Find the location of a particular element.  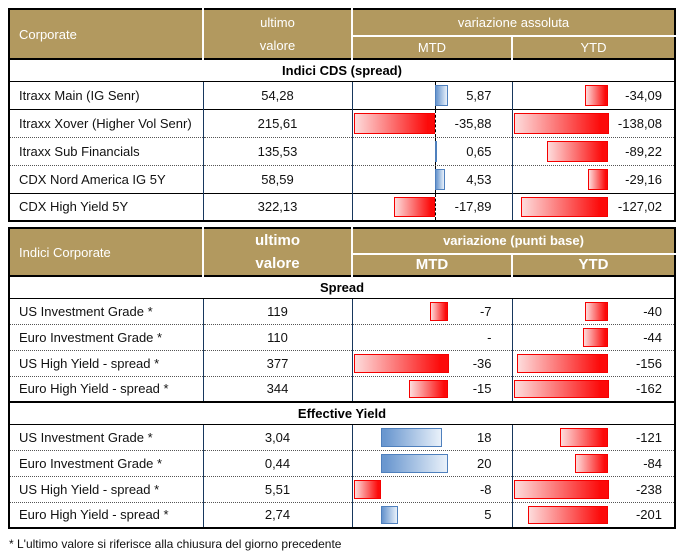

value-cell: 0,44 is located at coordinates (278, 462).